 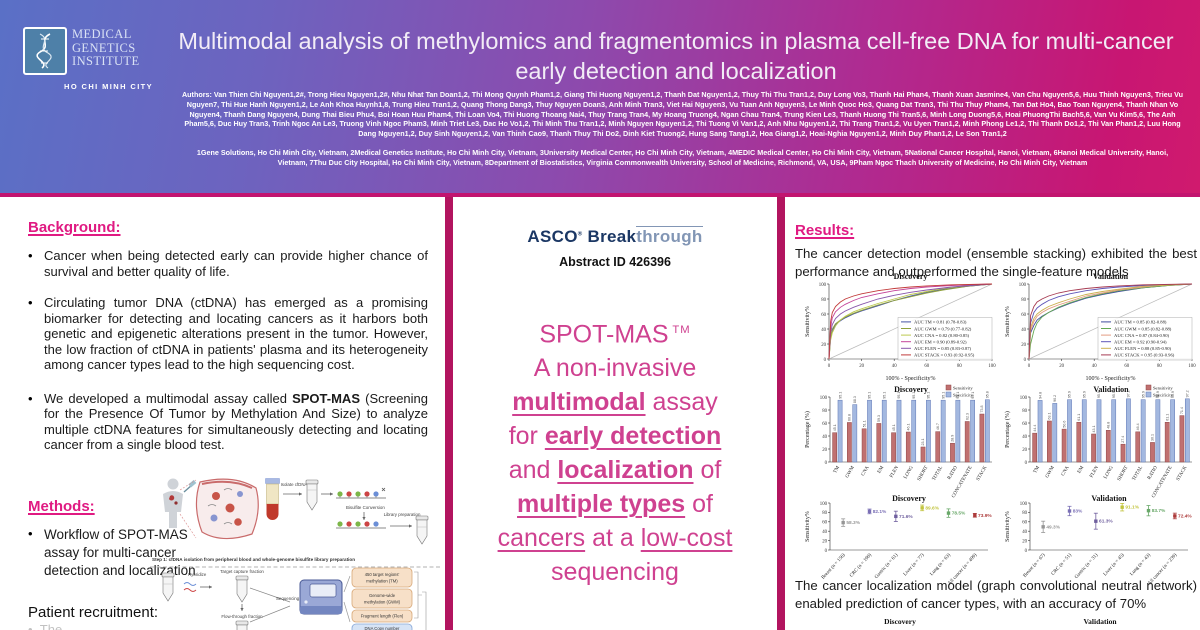 I want to click on svg-text: 40, so click(x=1024, y=532).